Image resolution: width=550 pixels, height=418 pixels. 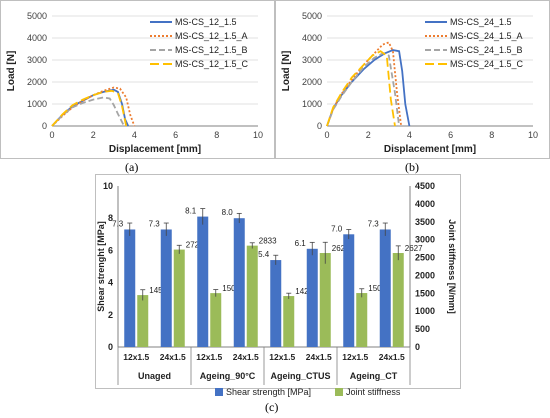 I want to click on chart-c-y-tick-label: 2, so click(x=110, y=315).